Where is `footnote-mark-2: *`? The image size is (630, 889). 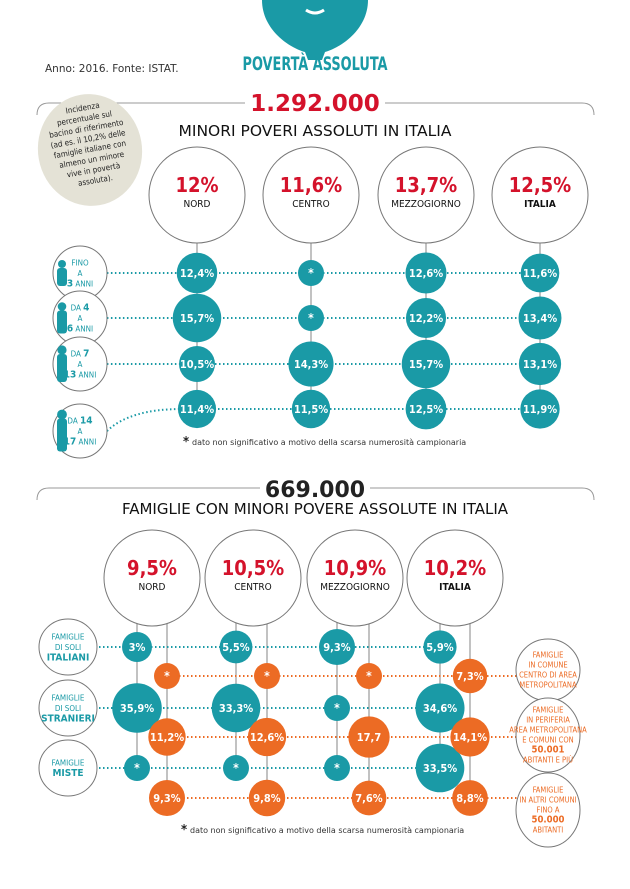
footnote-mark-2: * is located at coordinates (184, 830).